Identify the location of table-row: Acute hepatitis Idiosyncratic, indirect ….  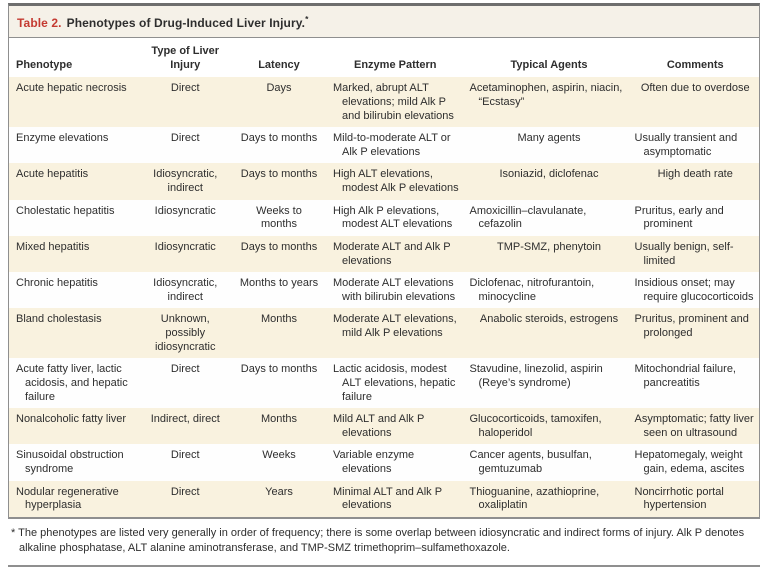
(384, 181).